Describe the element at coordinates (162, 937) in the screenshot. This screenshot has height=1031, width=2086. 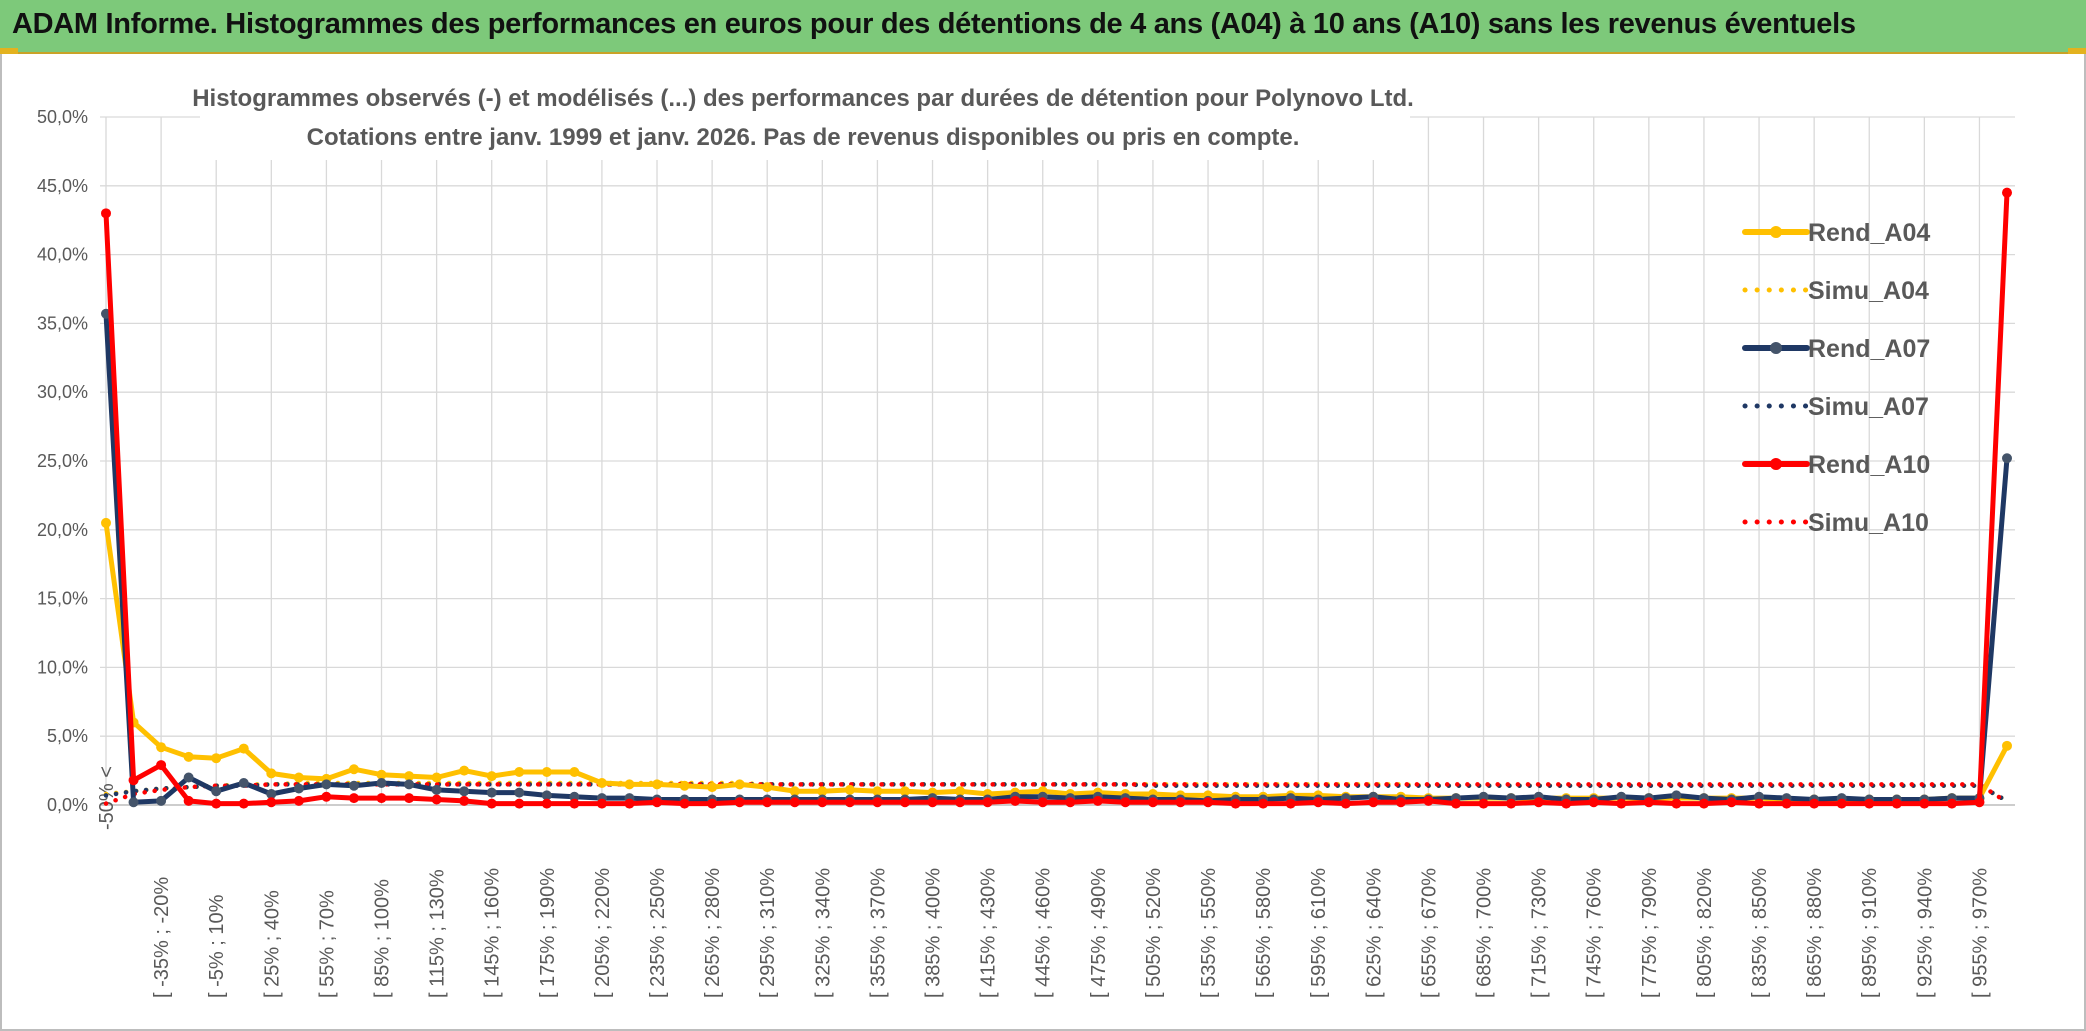
I see `x-tick-label: [ -35% ; -20%` at that location.